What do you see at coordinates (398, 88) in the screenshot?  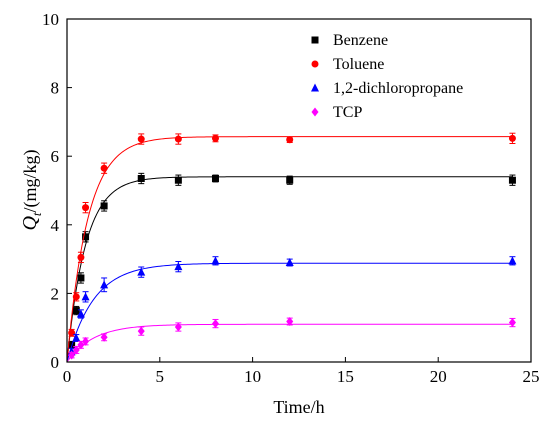 I see `legend-label: 1,2-dichloropropane` at bounding box center [398, 88].